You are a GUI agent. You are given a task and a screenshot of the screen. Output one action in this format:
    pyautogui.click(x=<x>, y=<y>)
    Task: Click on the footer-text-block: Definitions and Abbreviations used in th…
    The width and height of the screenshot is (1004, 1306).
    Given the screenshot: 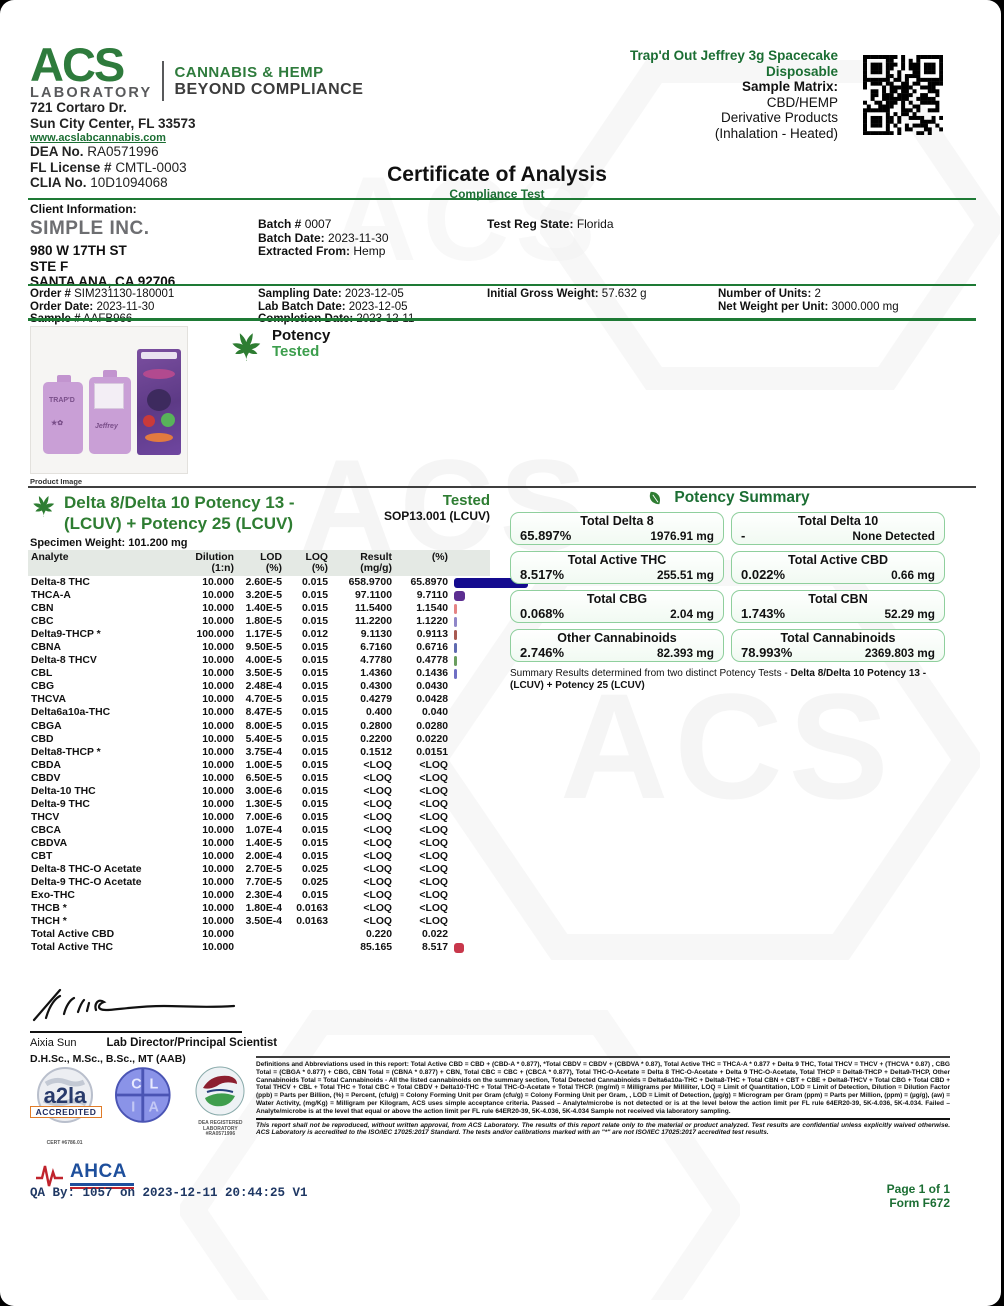 What is the action you would take?
    pyautogui.click(x=603, y=1096)
    